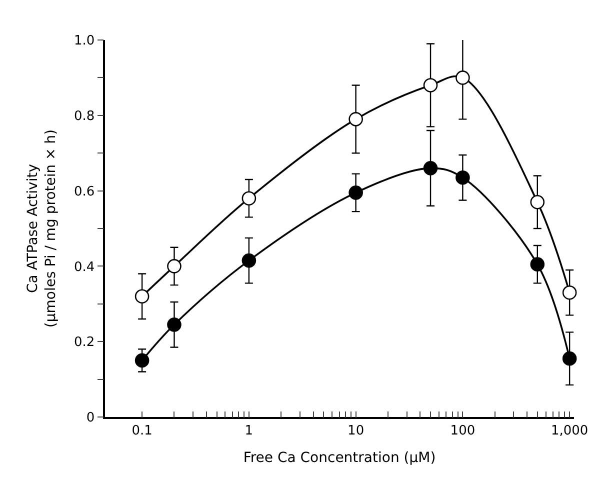 This screenshot has width=599, height=492. What do you see at coordinates (569, 430) in the screenshot?
I see `x-tick-label: 1,000` at bounding box center [569, 430].